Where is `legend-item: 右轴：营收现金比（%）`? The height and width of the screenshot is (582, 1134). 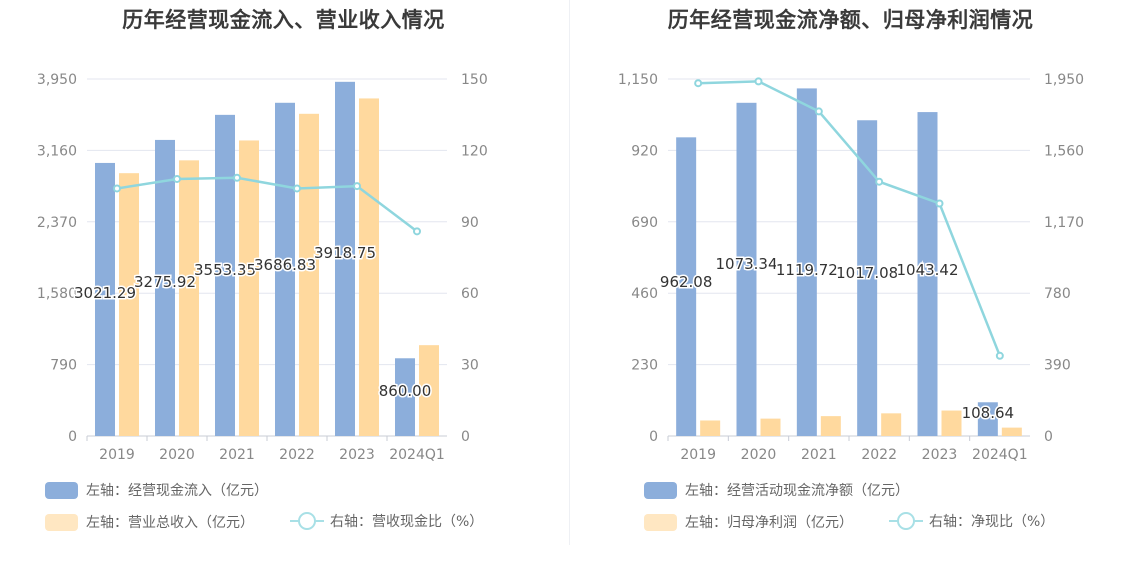 legend-item: 右轴：营收现金比（%） is located at coordinates (386, 521).